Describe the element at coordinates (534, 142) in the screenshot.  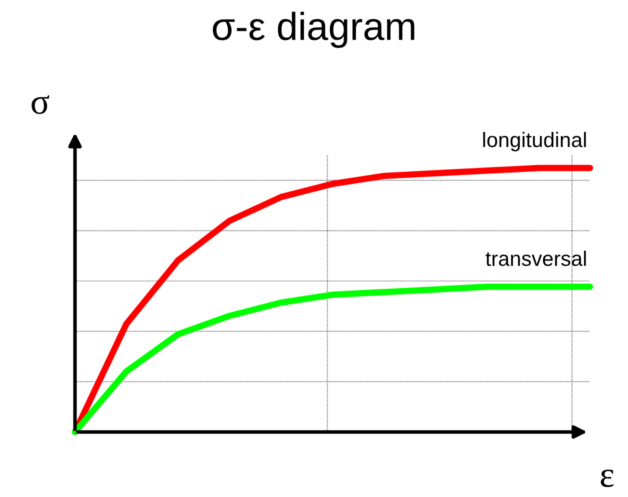
I see `series-label: longitudinal` at that location.